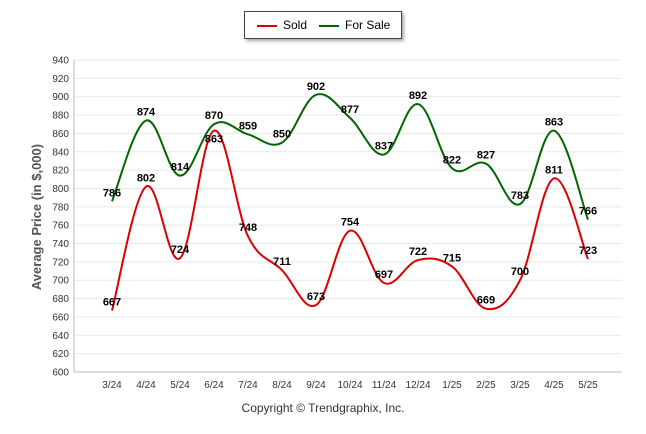  What do you see at coordinates (267, 26) in the screenshot?
I see `legend-swatch-sold` at bounding box center [267, 26].